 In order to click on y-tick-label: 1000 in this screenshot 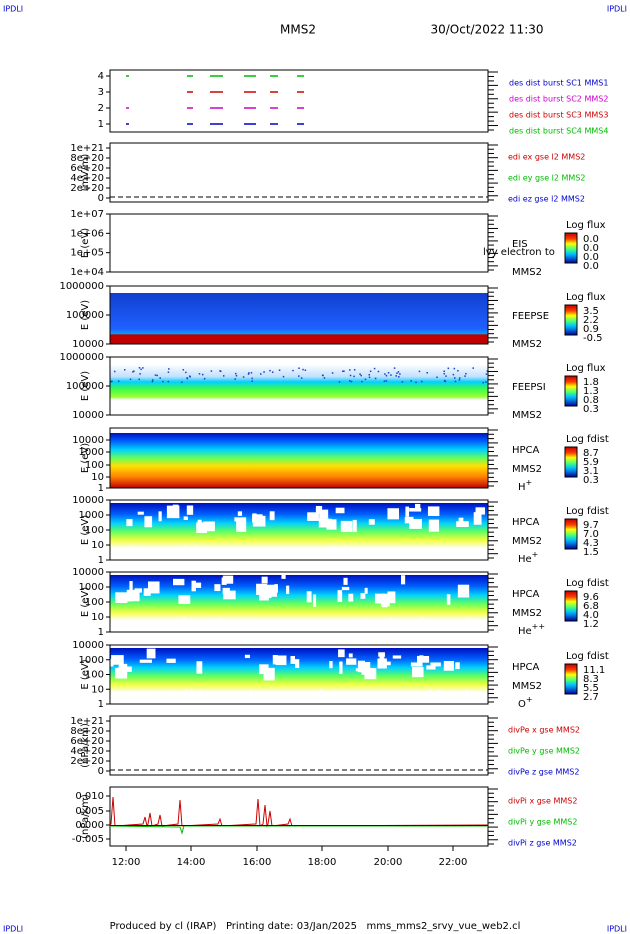, I will do `click(91, 660)`.